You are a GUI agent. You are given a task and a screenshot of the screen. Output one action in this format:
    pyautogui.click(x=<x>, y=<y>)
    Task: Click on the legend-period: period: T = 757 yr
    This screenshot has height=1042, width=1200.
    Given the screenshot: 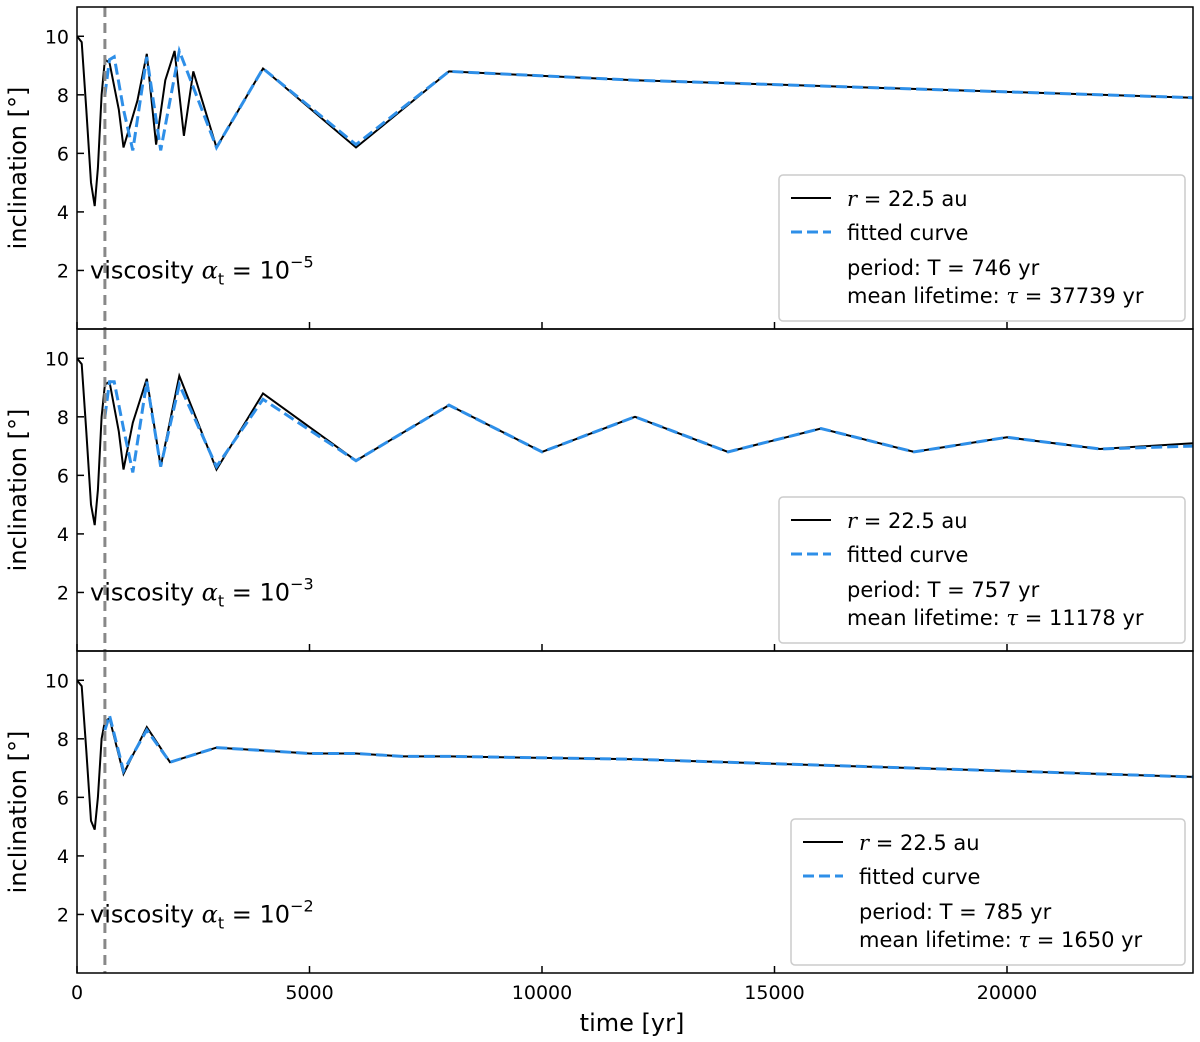 What is the action you would take?
    pyautogui.click(x=943, y=590)
    